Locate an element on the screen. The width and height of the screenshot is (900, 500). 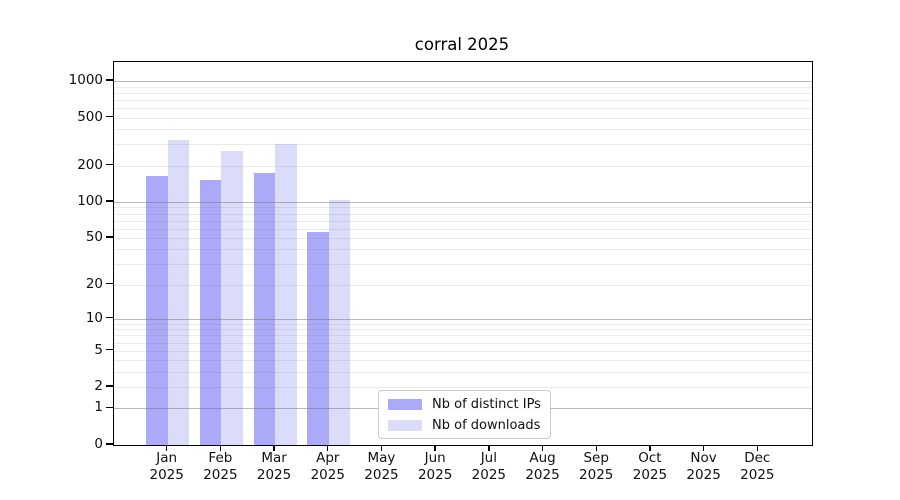
x-label-month: Jul is located at coordinates (488, 458).